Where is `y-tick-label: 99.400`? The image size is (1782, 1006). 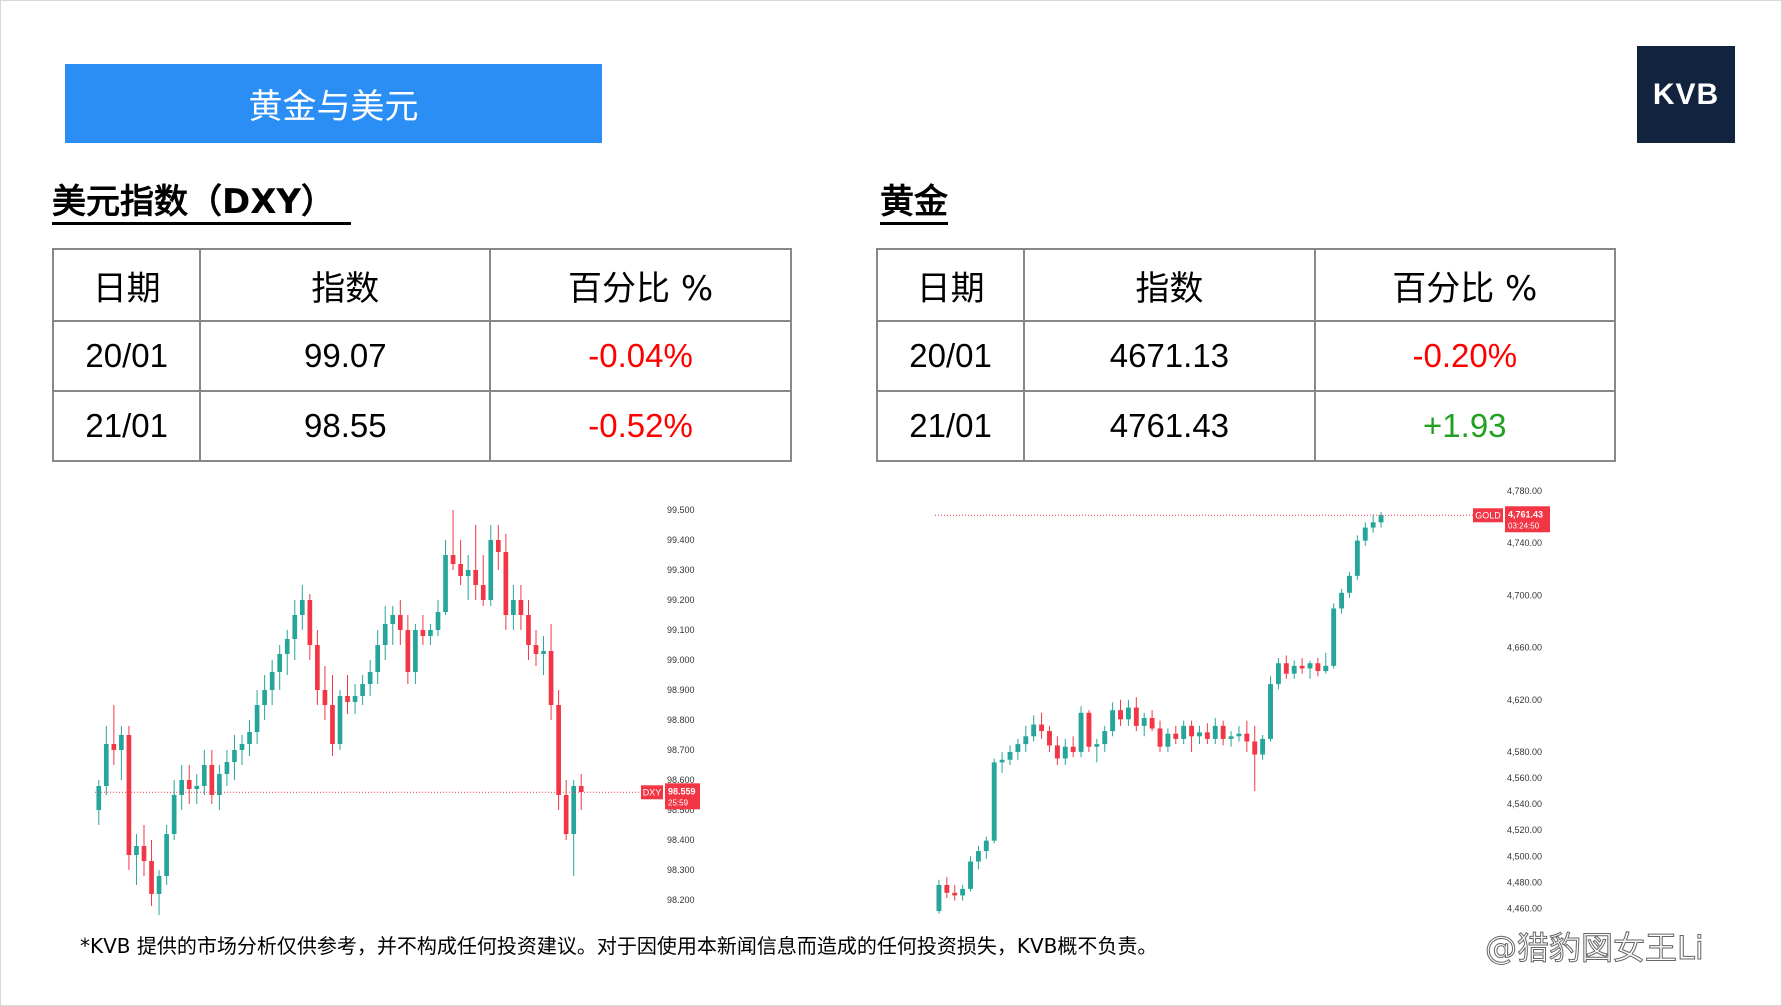
y-tick-label: 99.400 is located at coordinates (681, 540).